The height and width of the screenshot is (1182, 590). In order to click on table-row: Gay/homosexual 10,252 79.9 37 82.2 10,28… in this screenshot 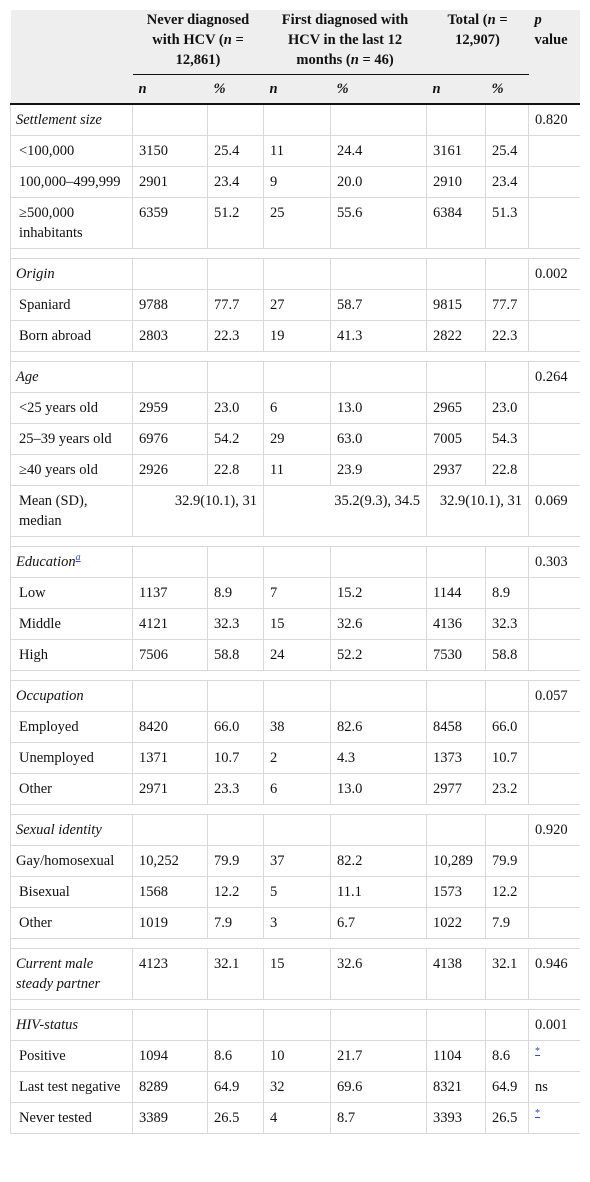, I will do `click(295, 861)`.